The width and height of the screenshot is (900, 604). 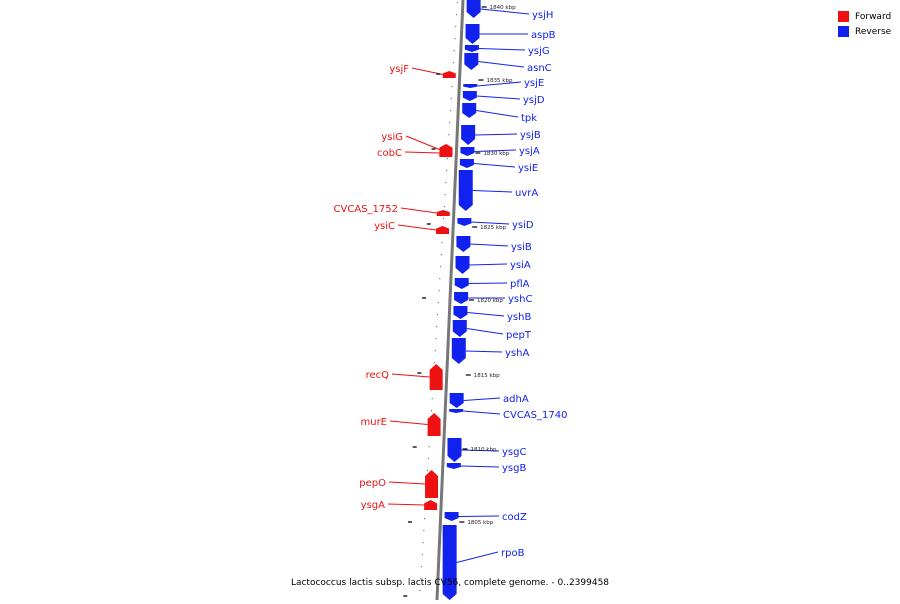 I want to click on gene-ysiB, so click(x=463, y=244).